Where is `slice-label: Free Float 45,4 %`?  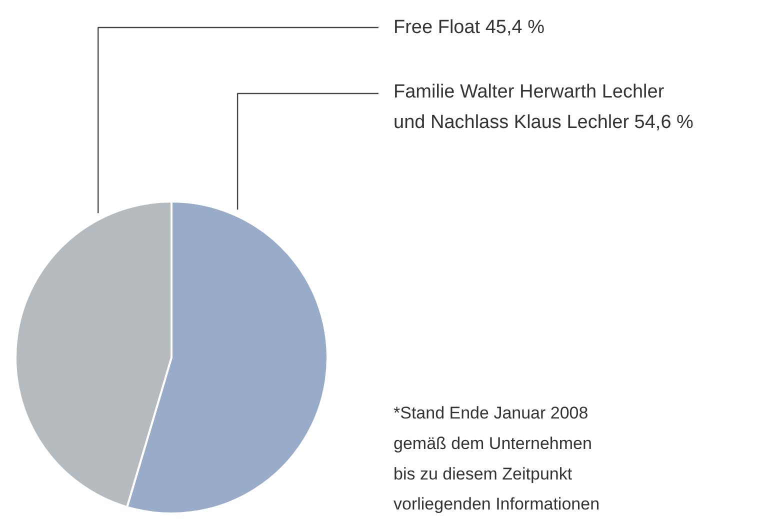 slice-label: Free Float 45,4 % is located at coordinates (469, 27).